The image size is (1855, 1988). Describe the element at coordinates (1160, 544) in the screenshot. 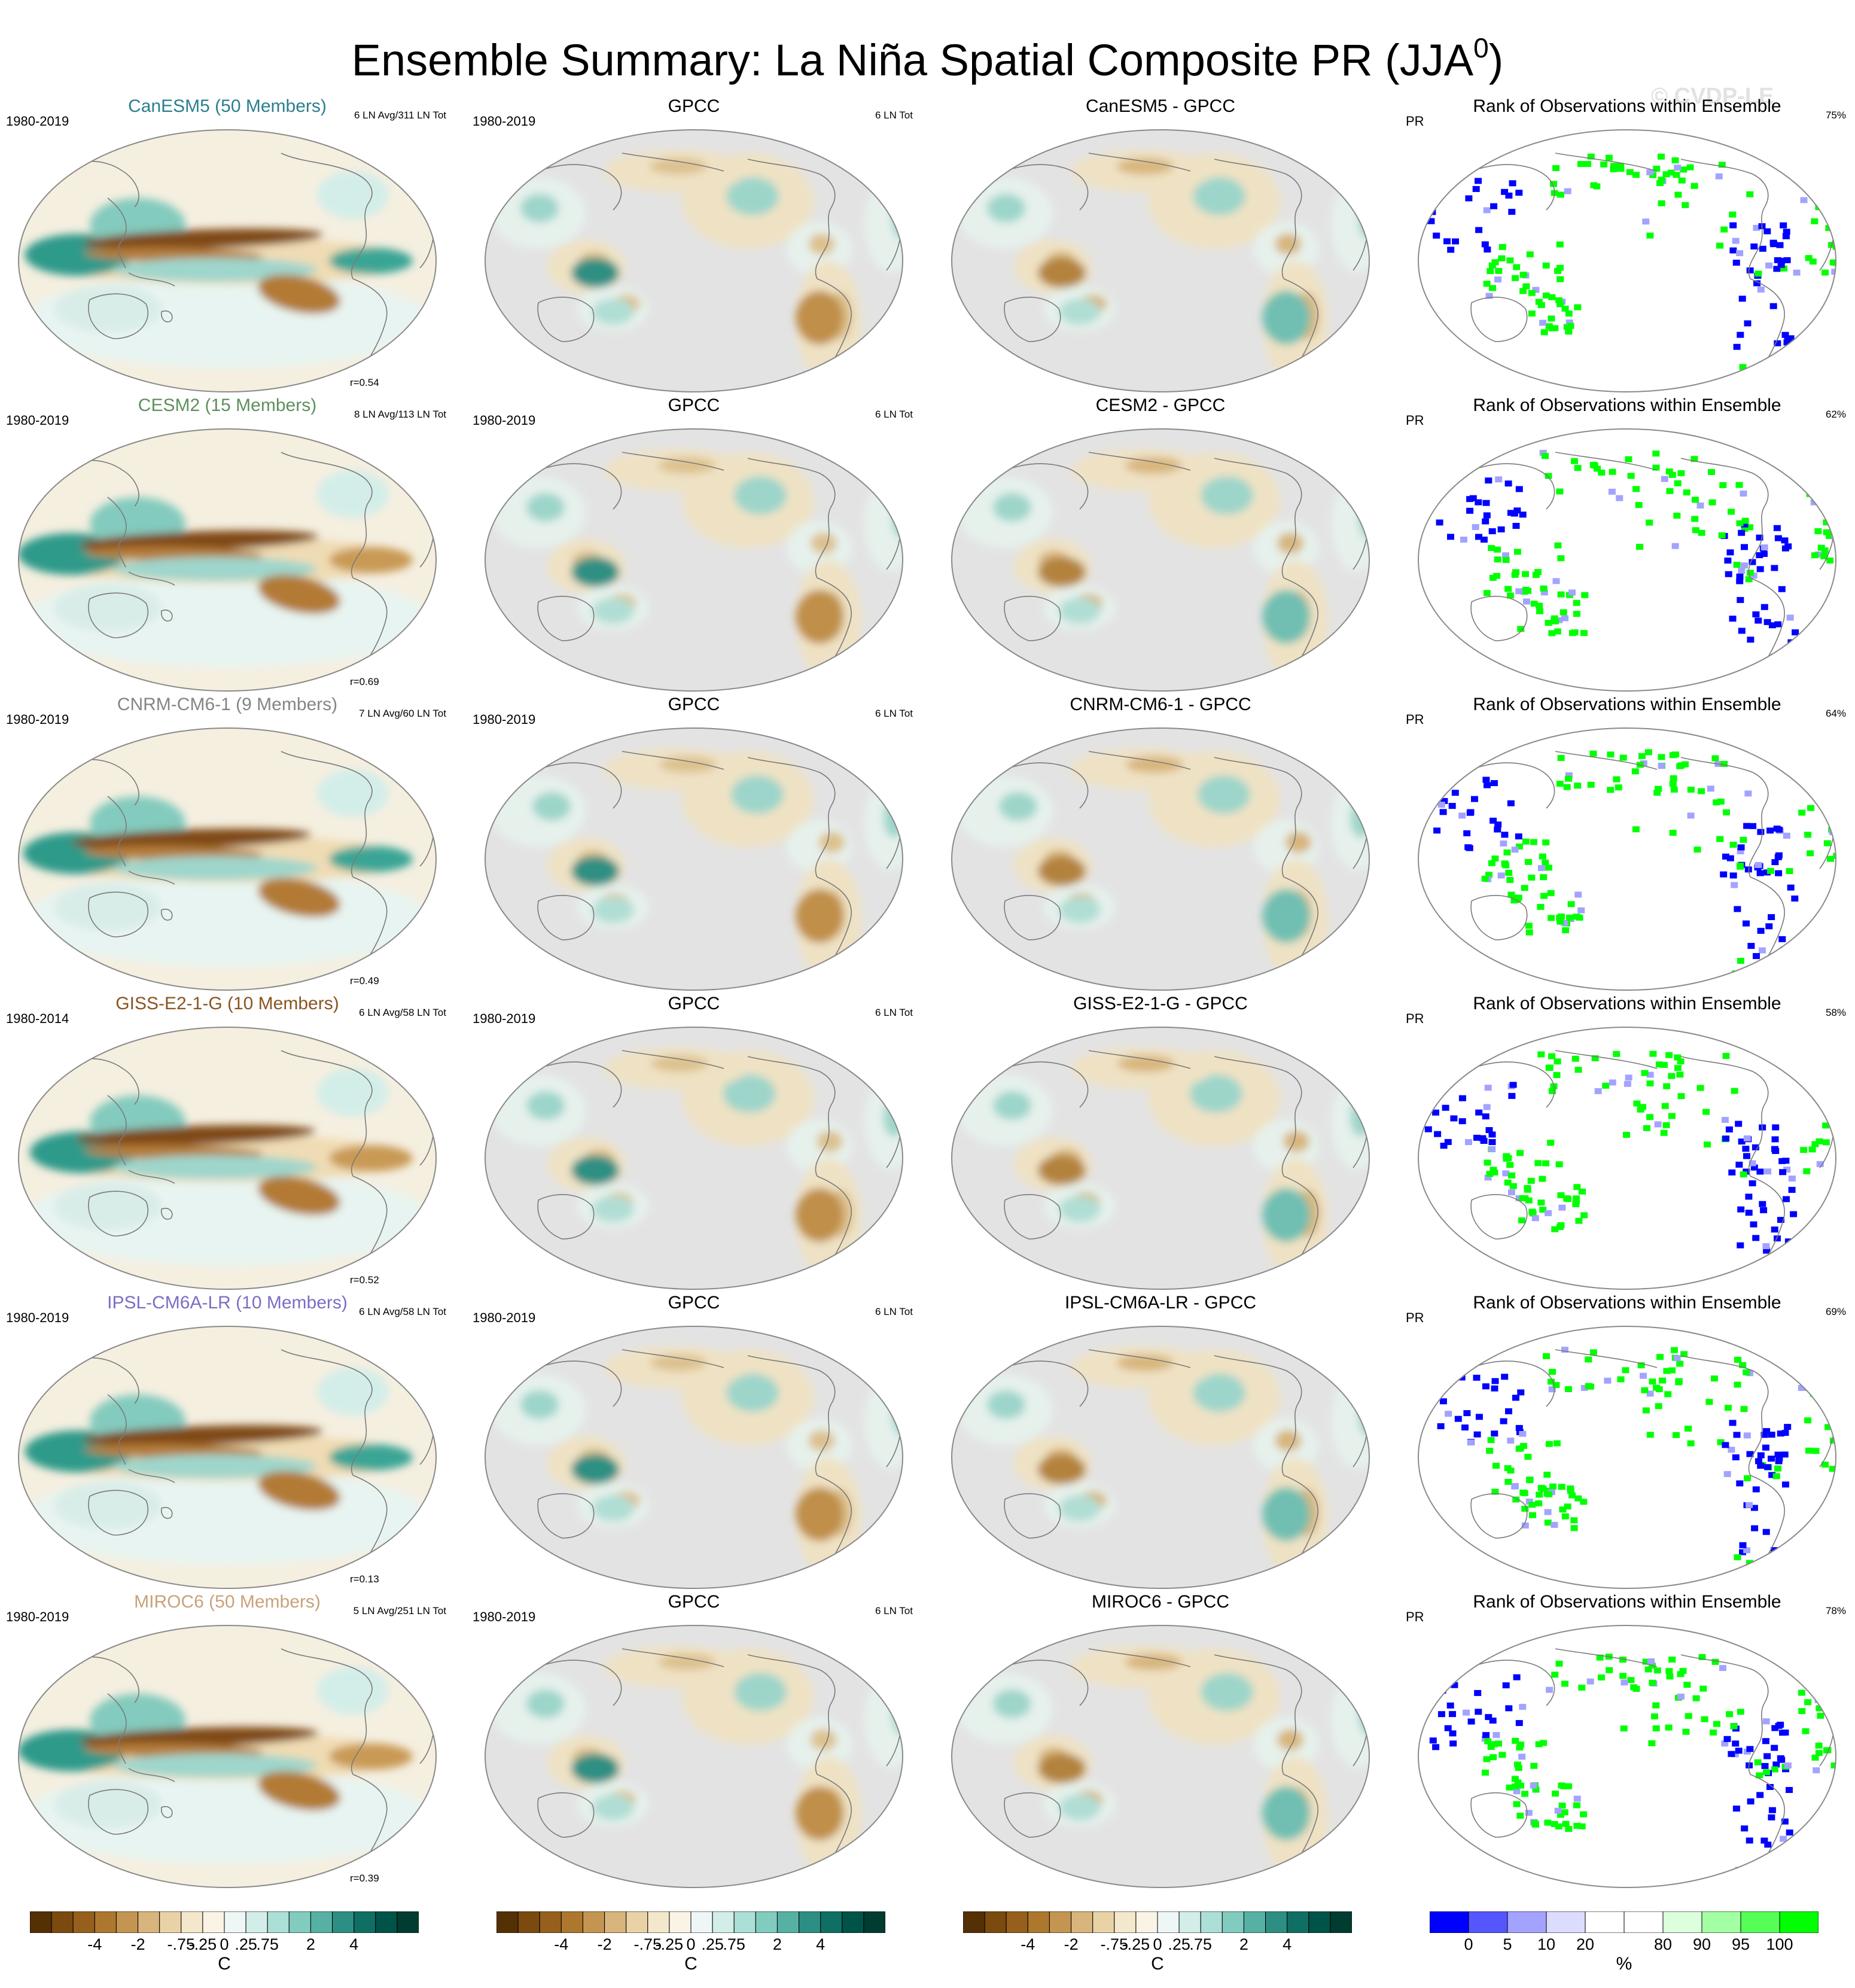

I see `diff-panel: CESM2 - GPCC` at that location.